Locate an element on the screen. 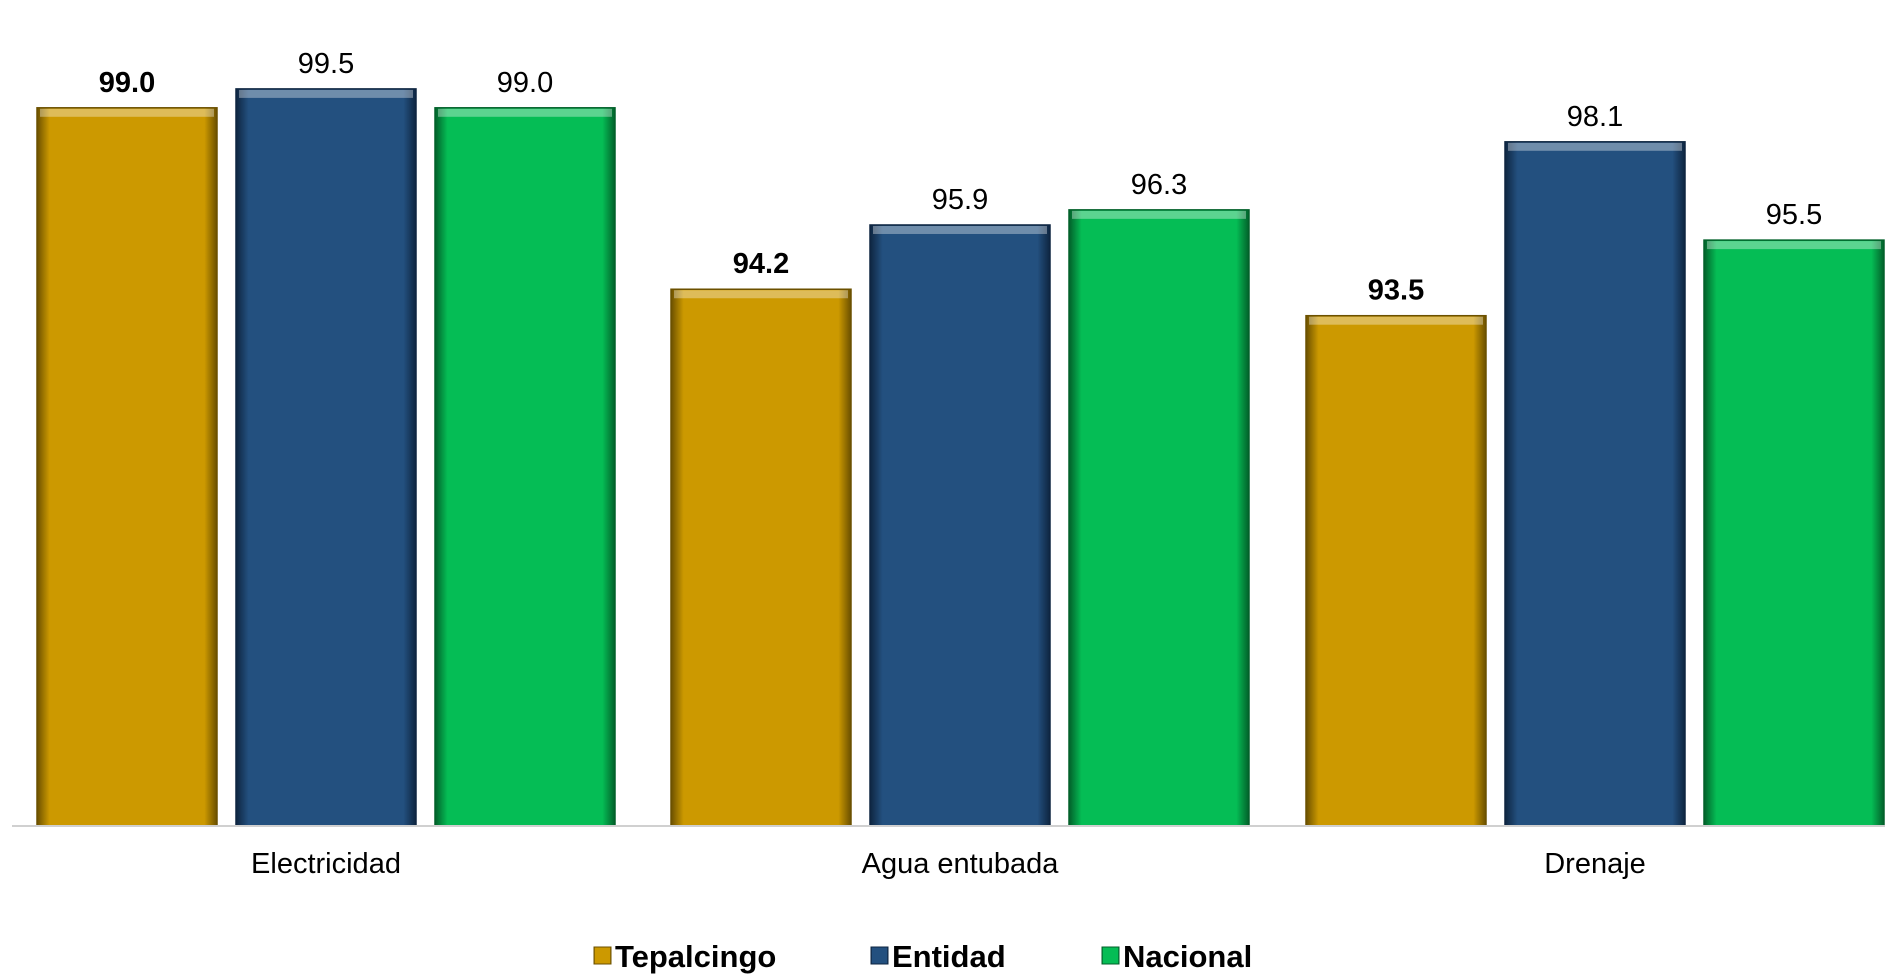 This screenshot has height=974, width=1885. value-label-nacional-0: 99.0 is located at coordinates (525, 83).